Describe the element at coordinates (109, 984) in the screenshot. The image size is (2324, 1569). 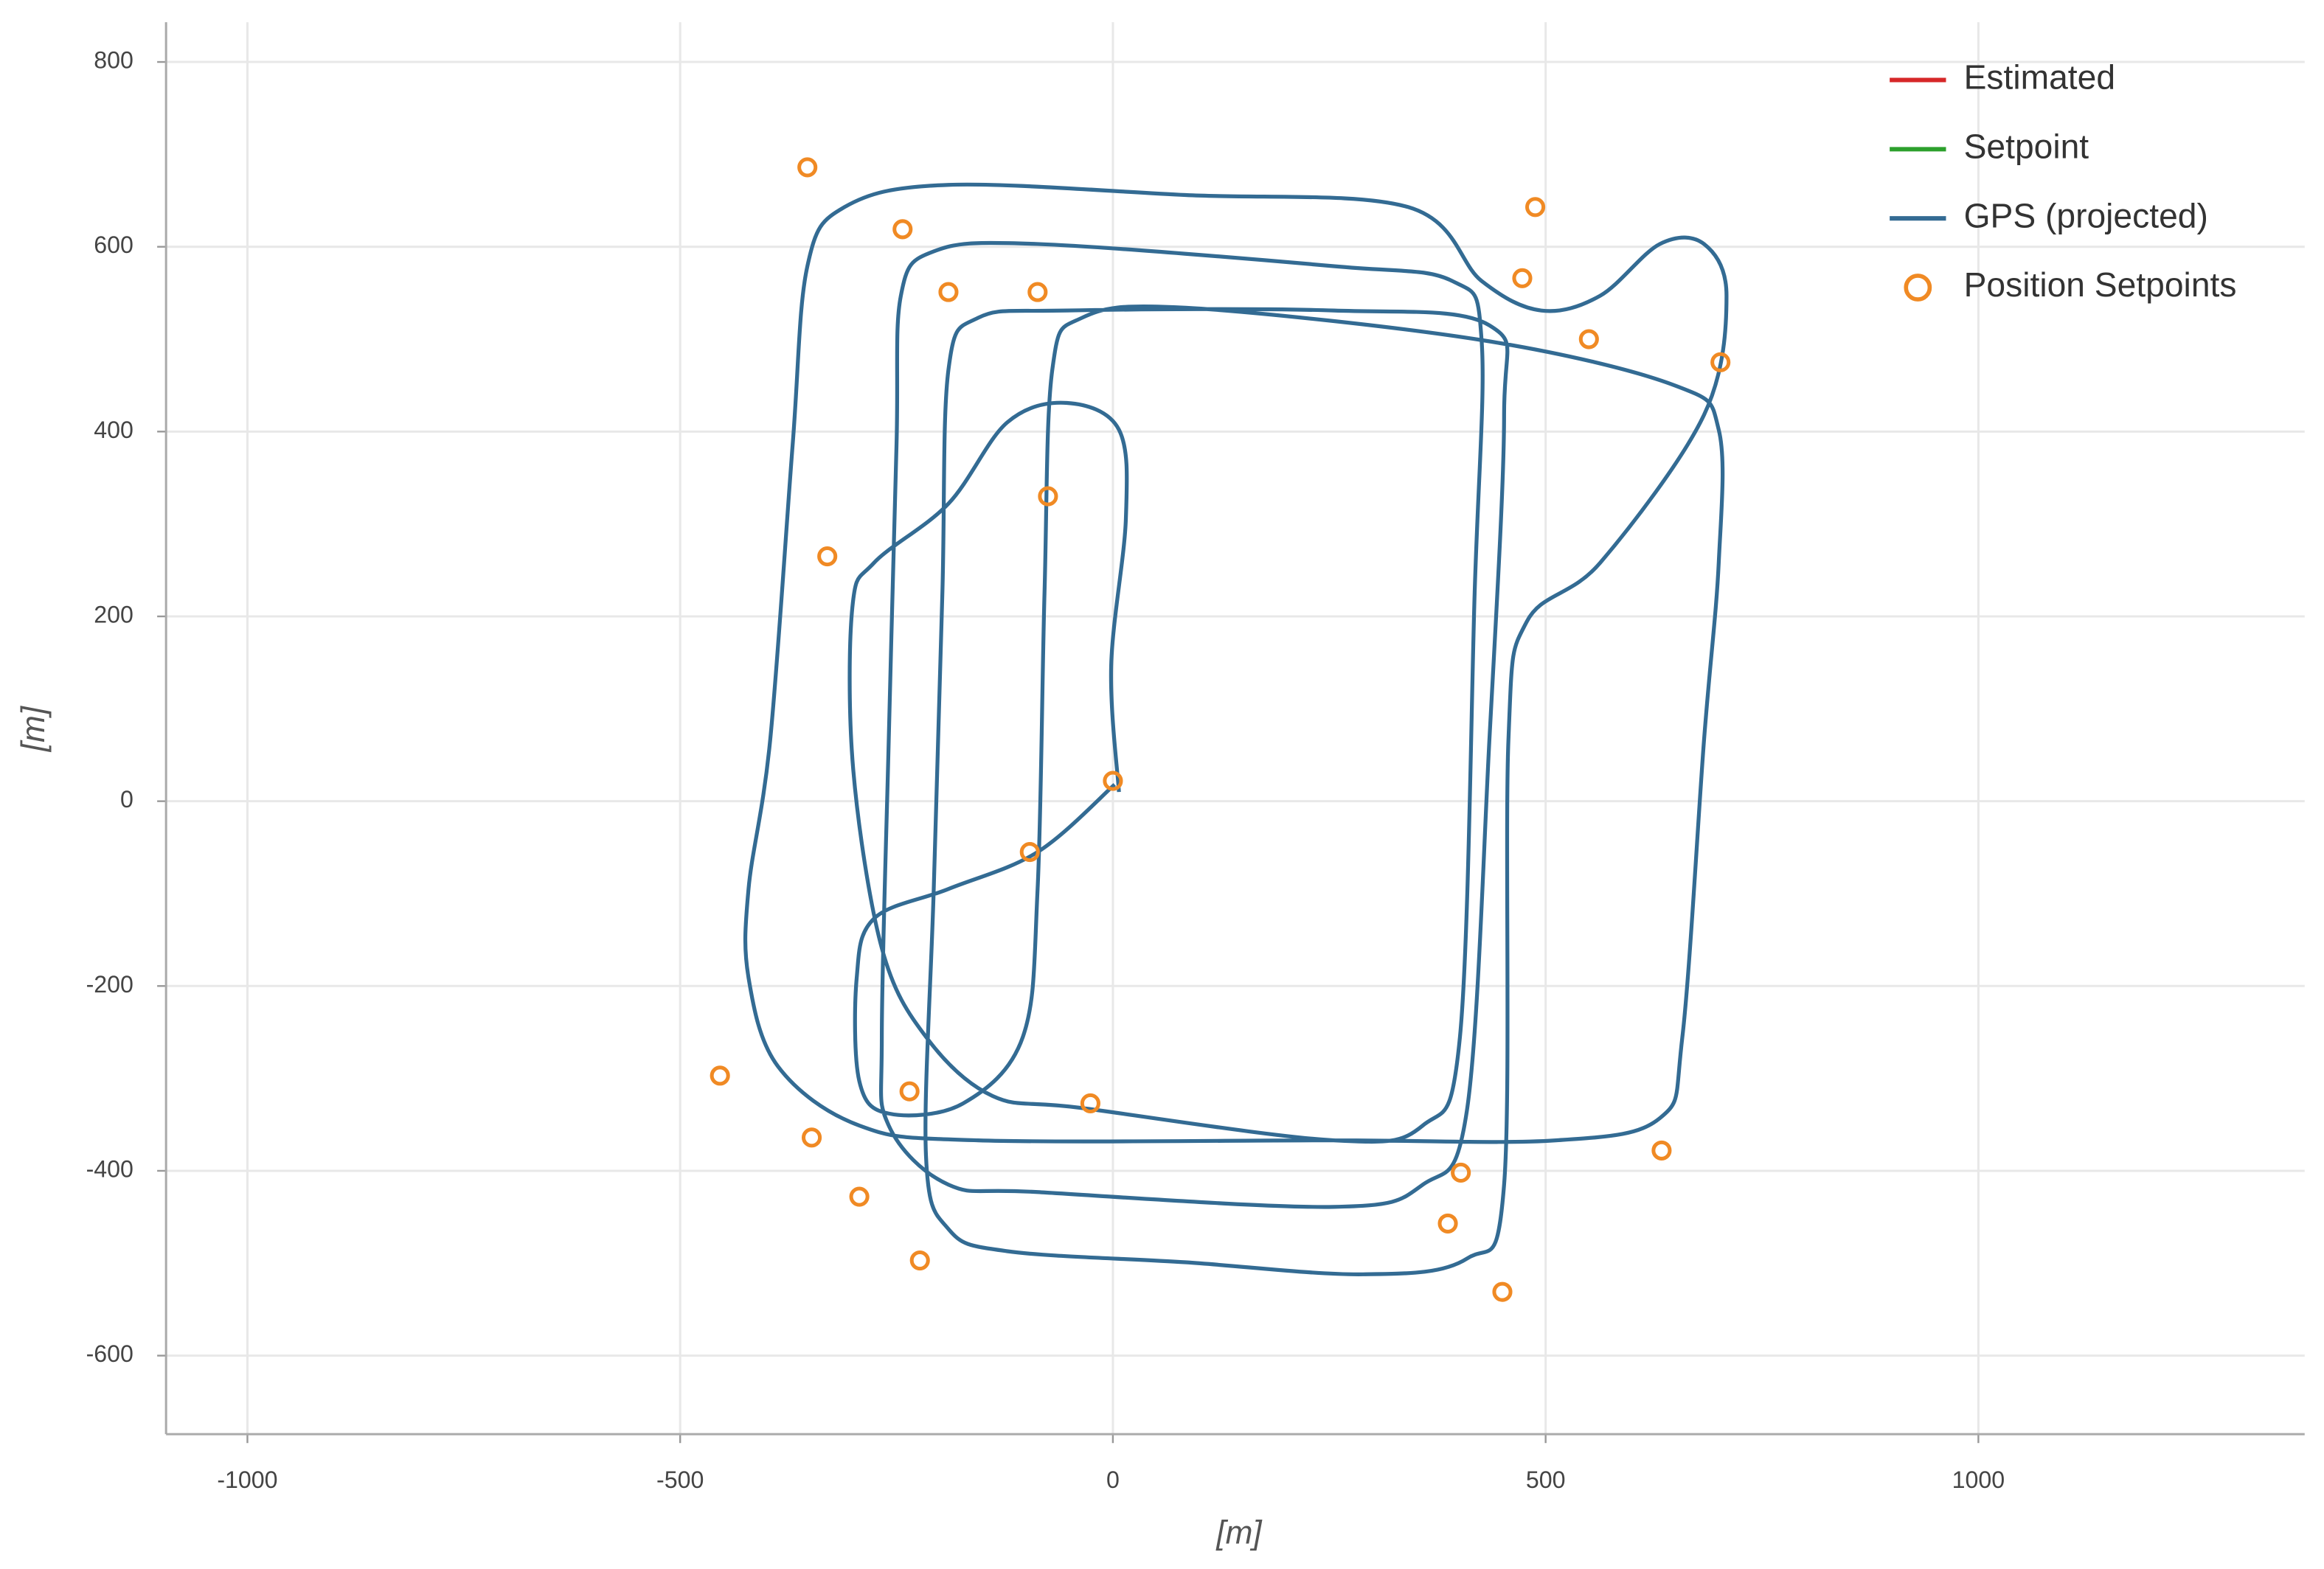
I see `y-tick-label: -200` at that location.